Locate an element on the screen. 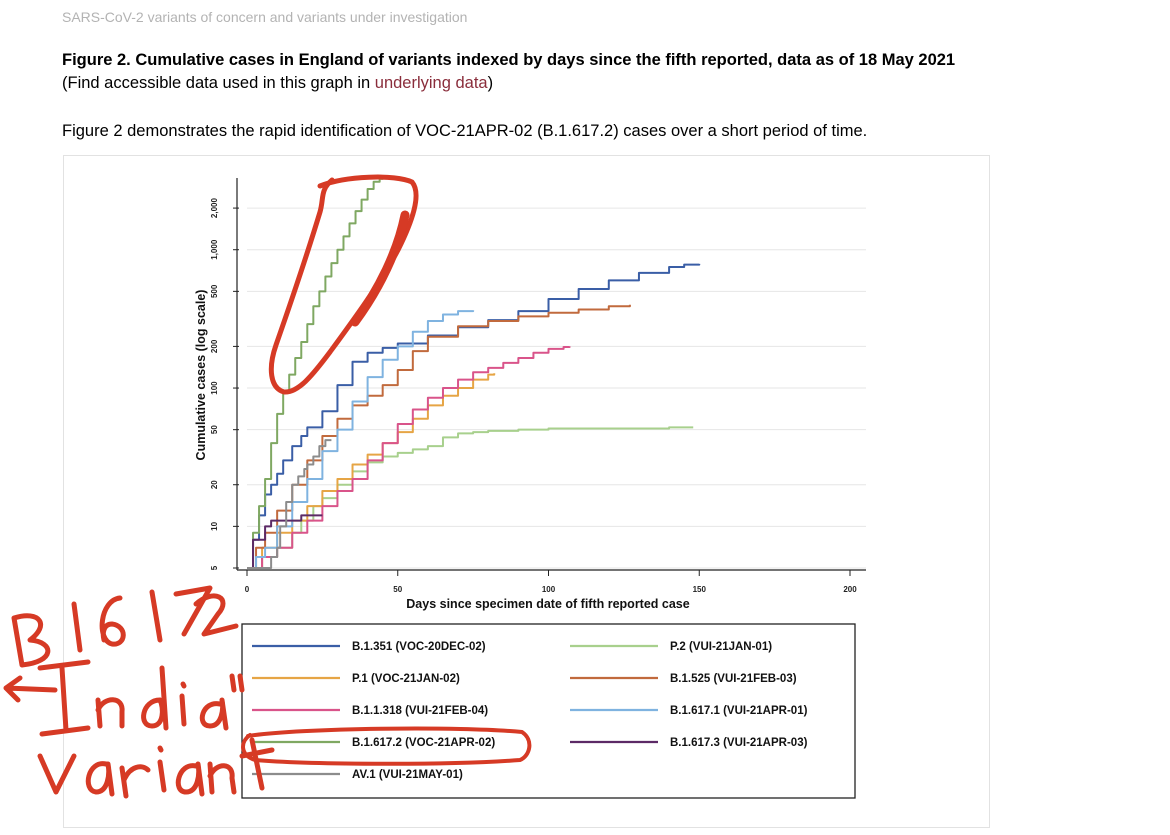 Image resolution: width=1170 pixels, height=835 pixels. legend-label: P.2 (VUI-21JAN-01) is located at coordinates (721, 647).